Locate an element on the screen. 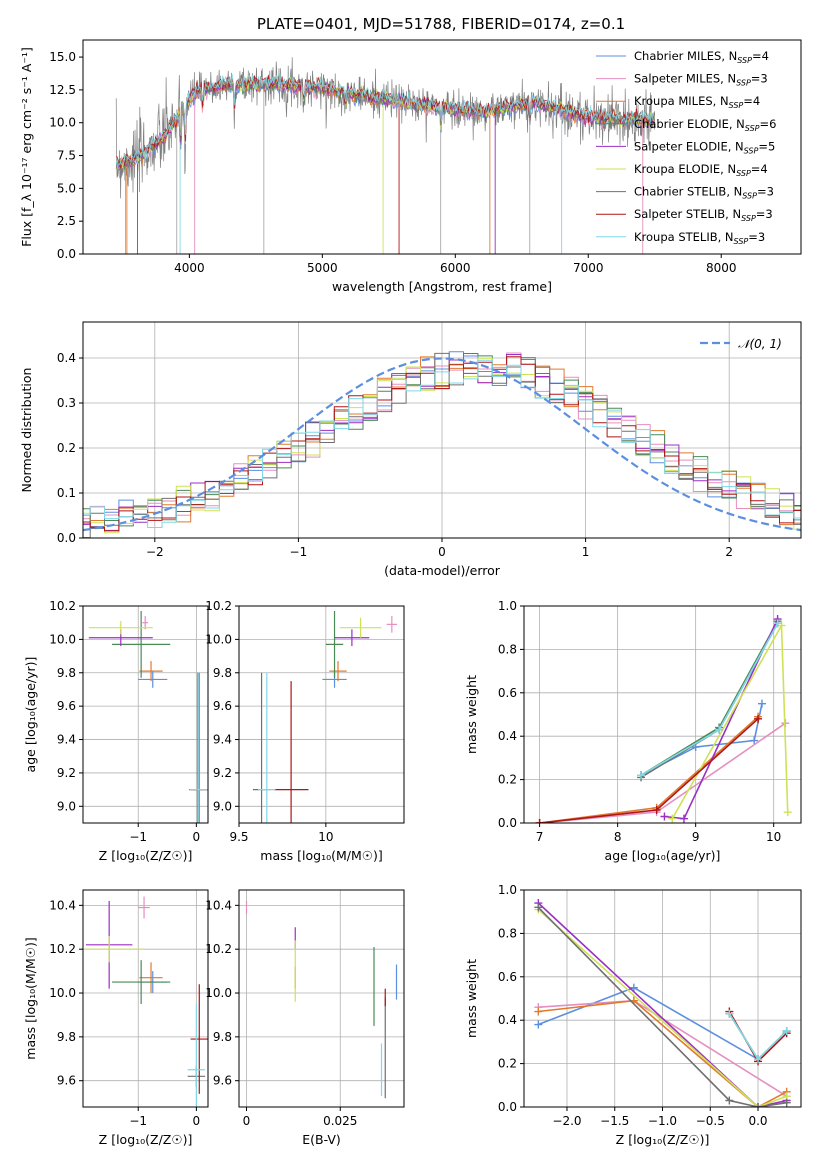 This screenshot has width=819, height=1170. legend-entry: Salpeter MILES, NSSP=3 is located at coordinates (701, 80).